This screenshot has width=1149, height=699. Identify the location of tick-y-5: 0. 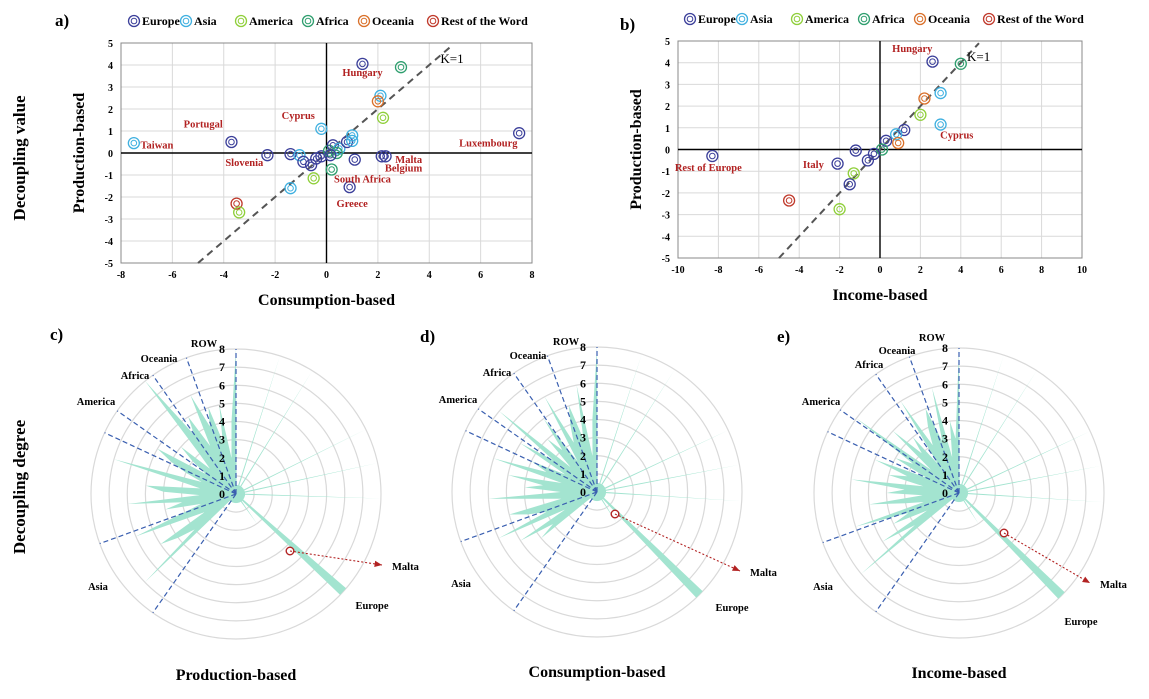
(667, 151).